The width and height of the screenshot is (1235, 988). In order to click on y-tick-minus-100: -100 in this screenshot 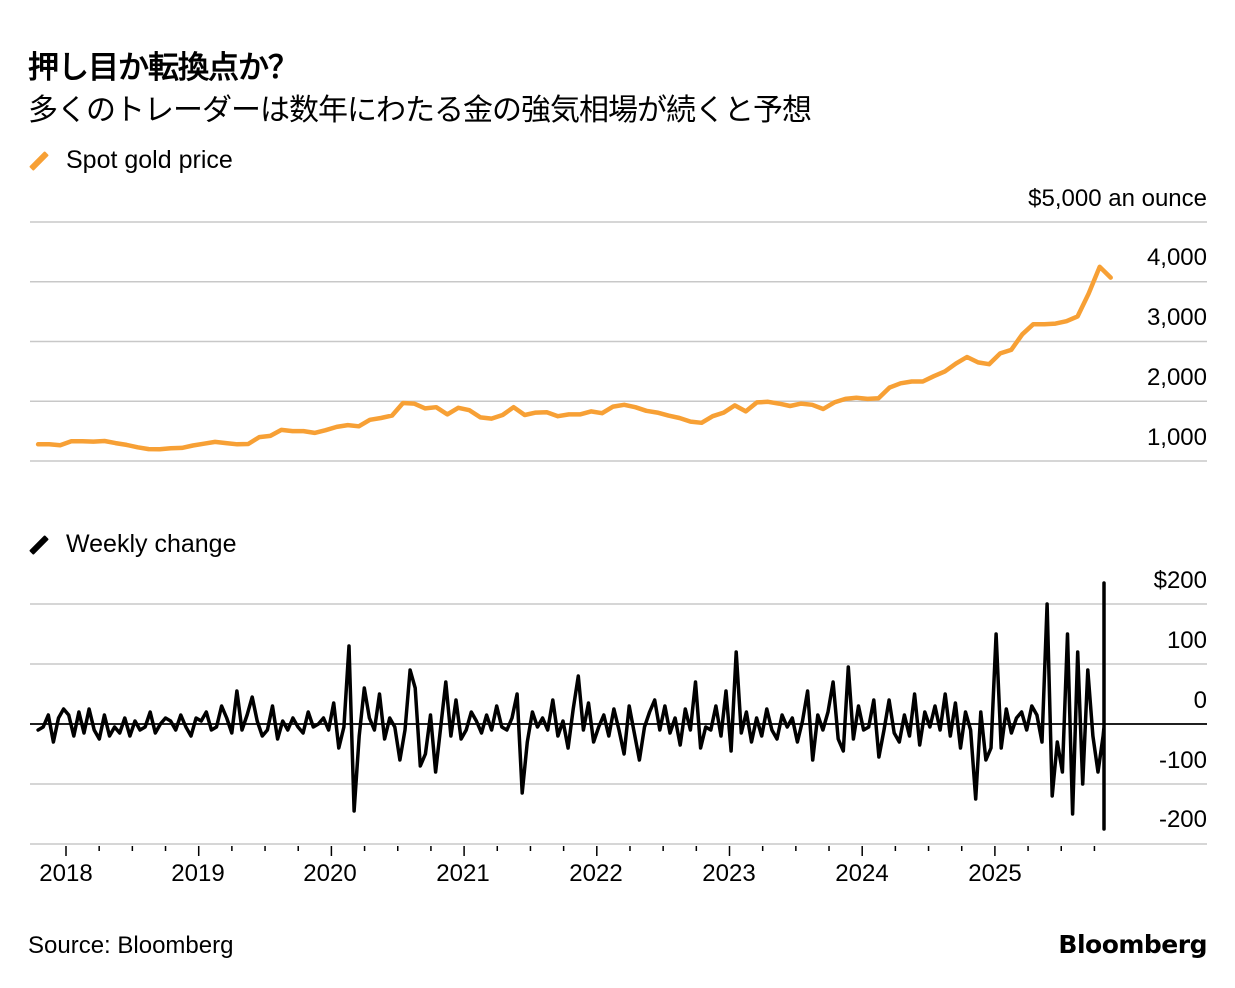, I will do `click(1182, 760)`.